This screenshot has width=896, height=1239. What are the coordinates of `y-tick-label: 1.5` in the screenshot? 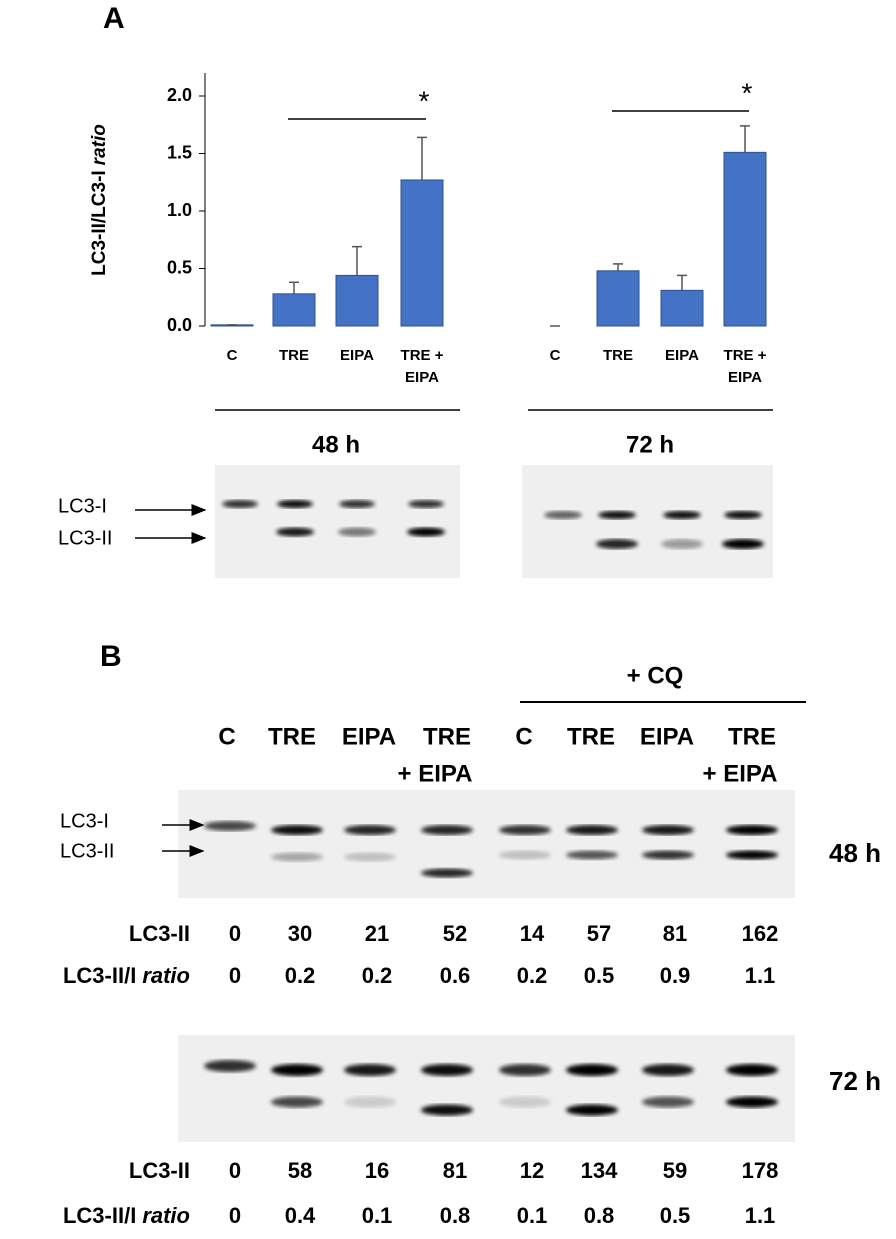 It's located at (179, 152).